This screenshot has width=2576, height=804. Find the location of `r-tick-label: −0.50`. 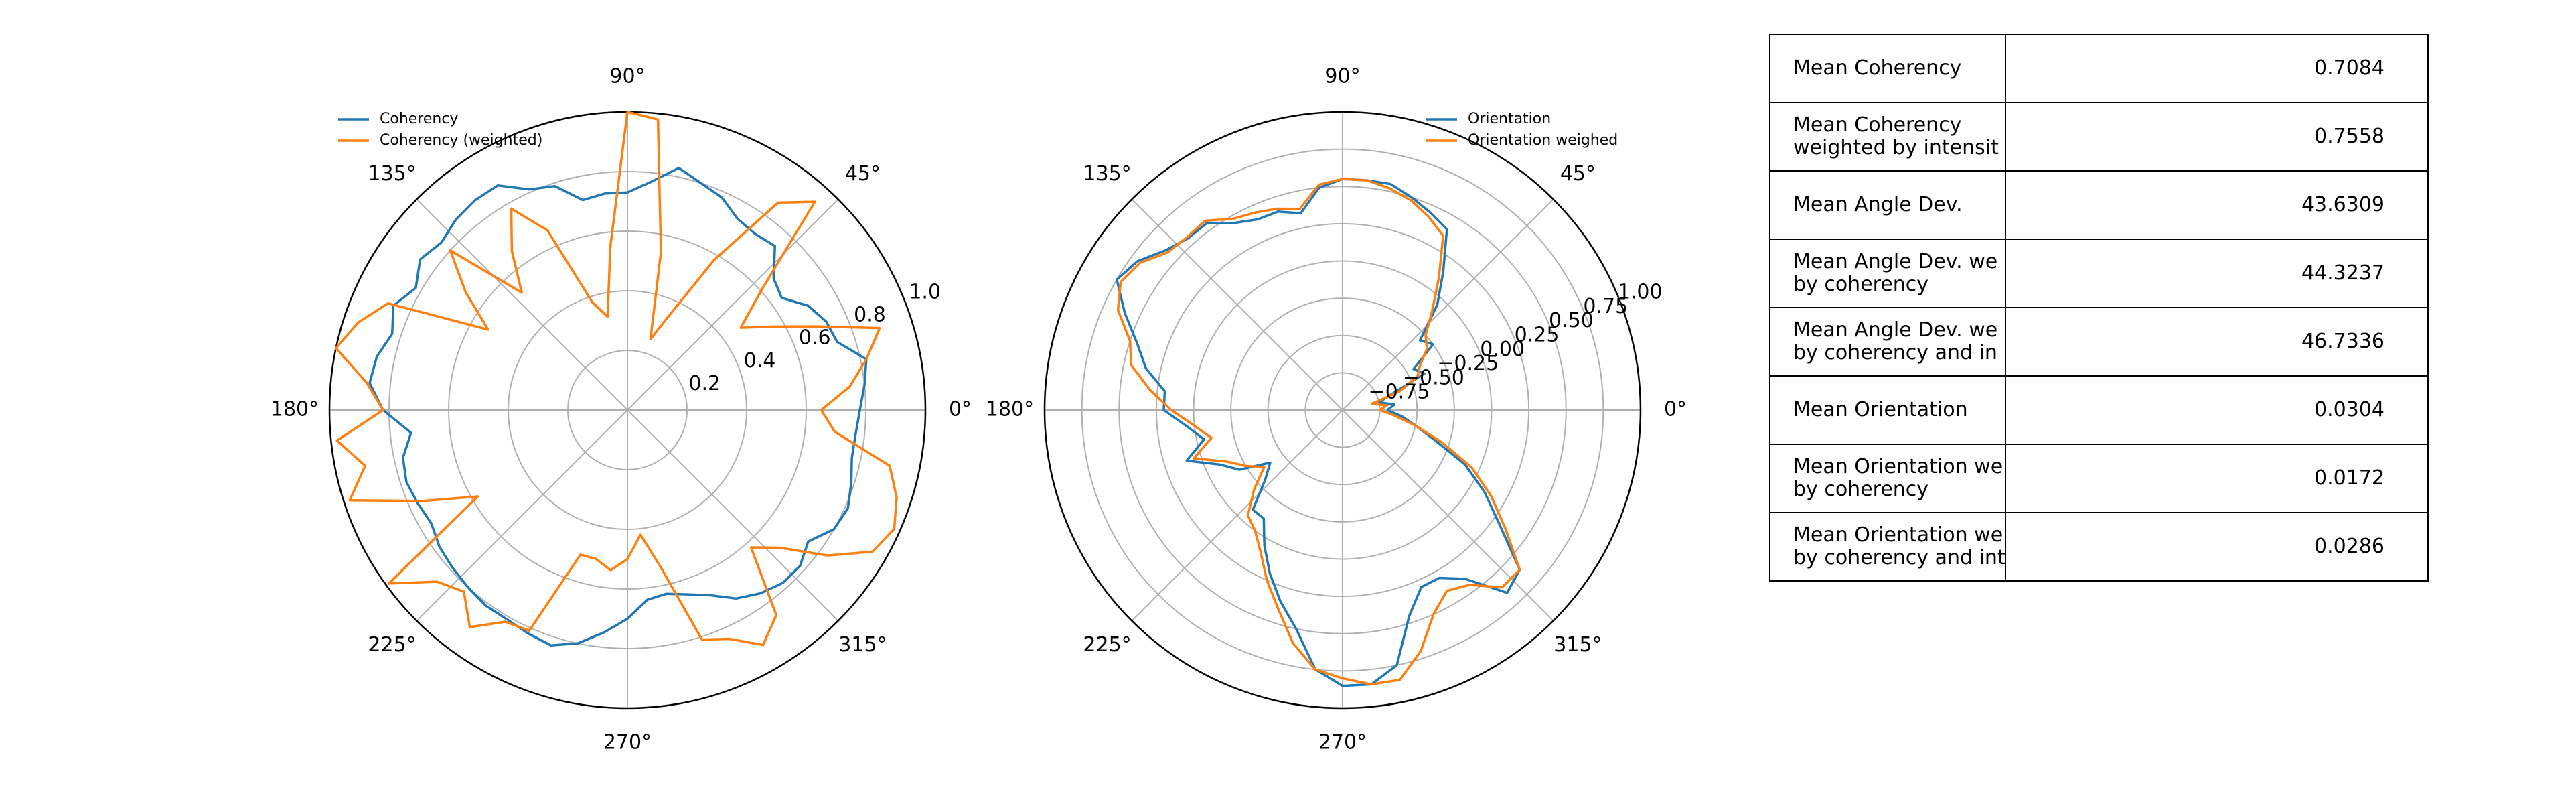

r-tick-label: −0.50 is located at coordinates (1433, 378).